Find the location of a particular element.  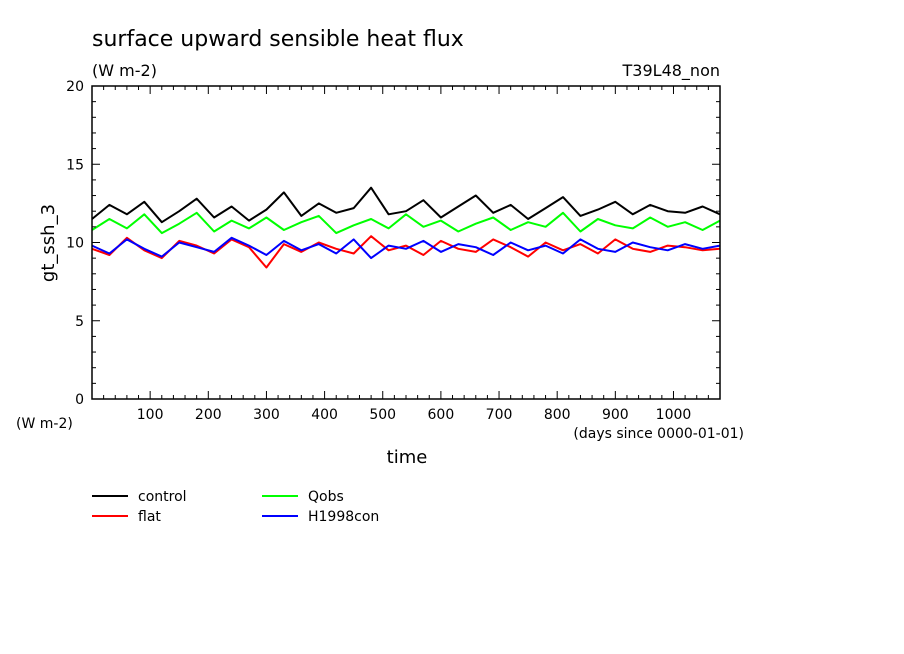

x-tick-label: 700 is located at coordinates (499, 415).